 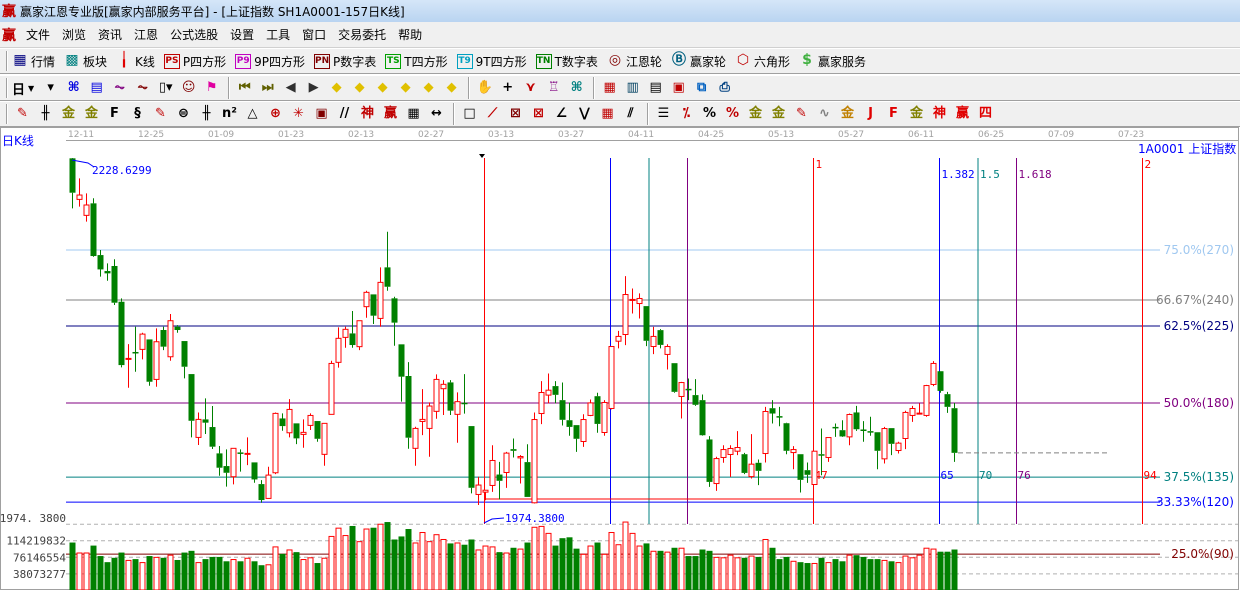 I want to click on pattern-icon: ⌘, so click(x=576, y=87).